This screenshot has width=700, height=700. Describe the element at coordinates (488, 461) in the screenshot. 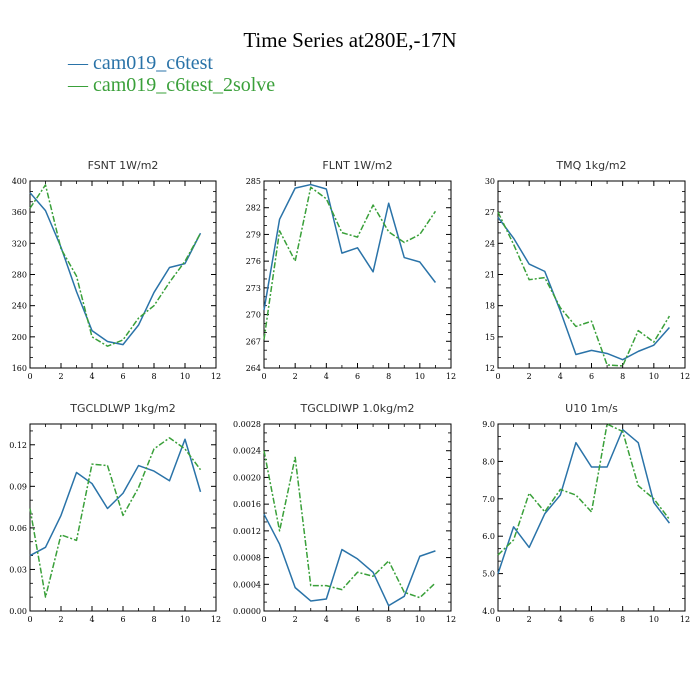

I see `y-tick-label: 8.0` at that location.